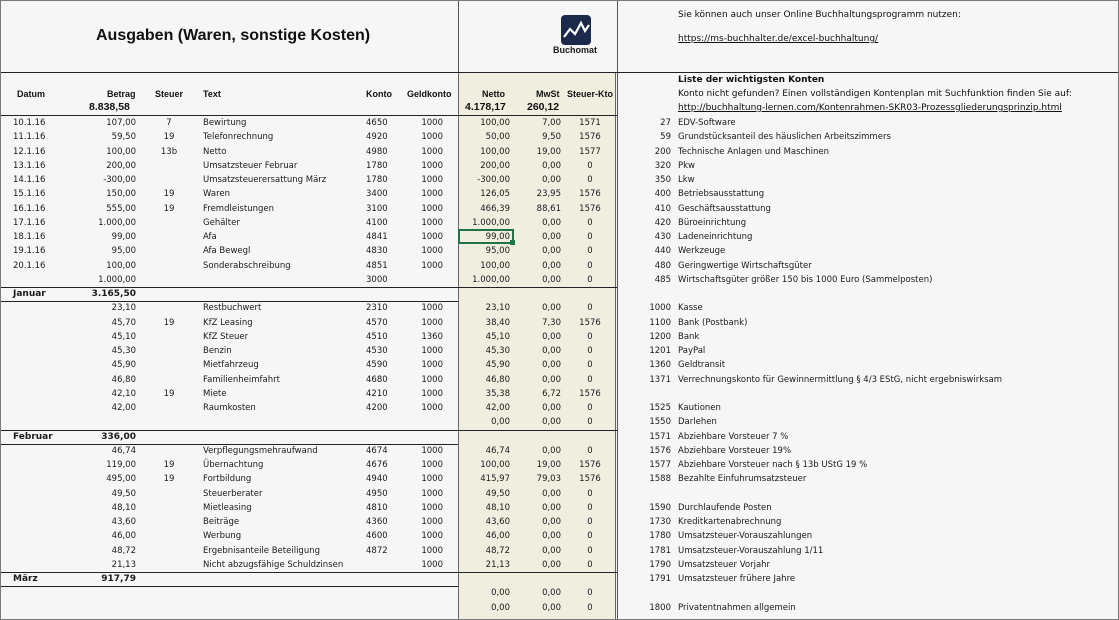 This screenshot has width=1119, height=620. I want to click on table-row: 42,10 19 Miete 4210 1000 35,38 6,72 1576, so click(559, 394).